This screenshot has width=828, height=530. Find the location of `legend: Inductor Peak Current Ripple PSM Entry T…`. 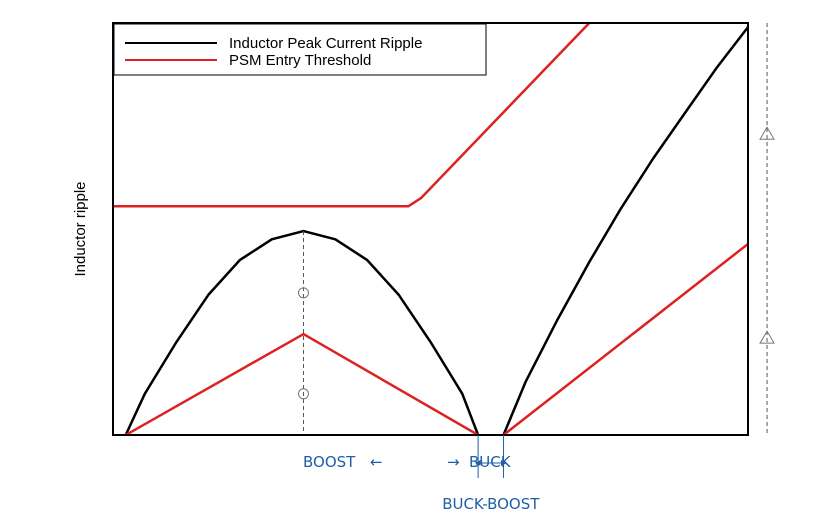

legend: Inductor Peak Current Ripple PSM Entry T… is located at coordinates (300, 49).